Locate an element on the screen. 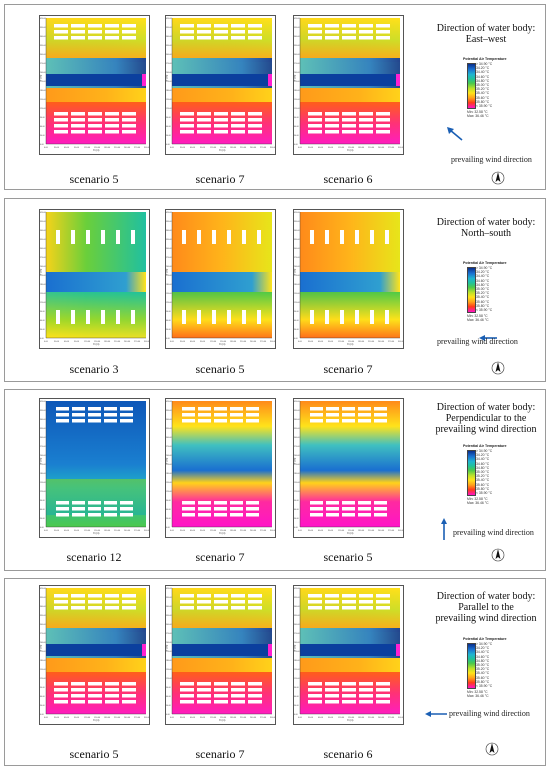 The width and height of the screenshot is (550, 770). legend-tick: 35.00 °C is located at coordinates (483, 665).